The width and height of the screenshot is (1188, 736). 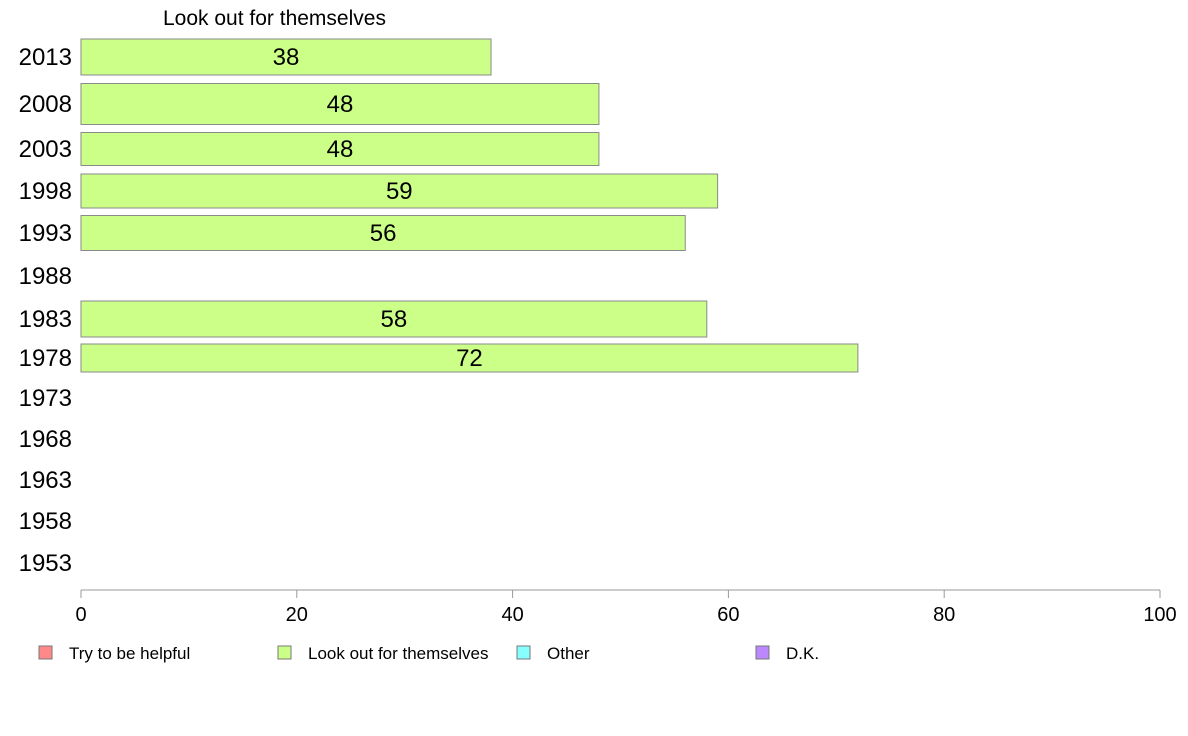 I want to click on x-tick-label: 100, so click(x=1159, y=615).